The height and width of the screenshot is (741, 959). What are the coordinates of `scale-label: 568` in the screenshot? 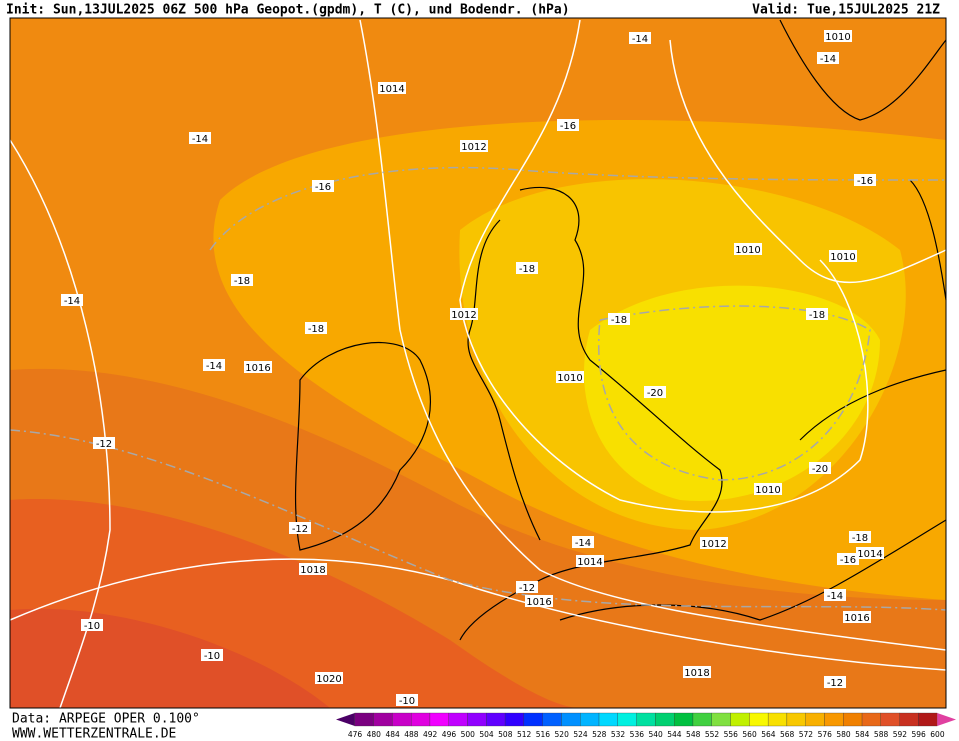 It's located at (787, 734).